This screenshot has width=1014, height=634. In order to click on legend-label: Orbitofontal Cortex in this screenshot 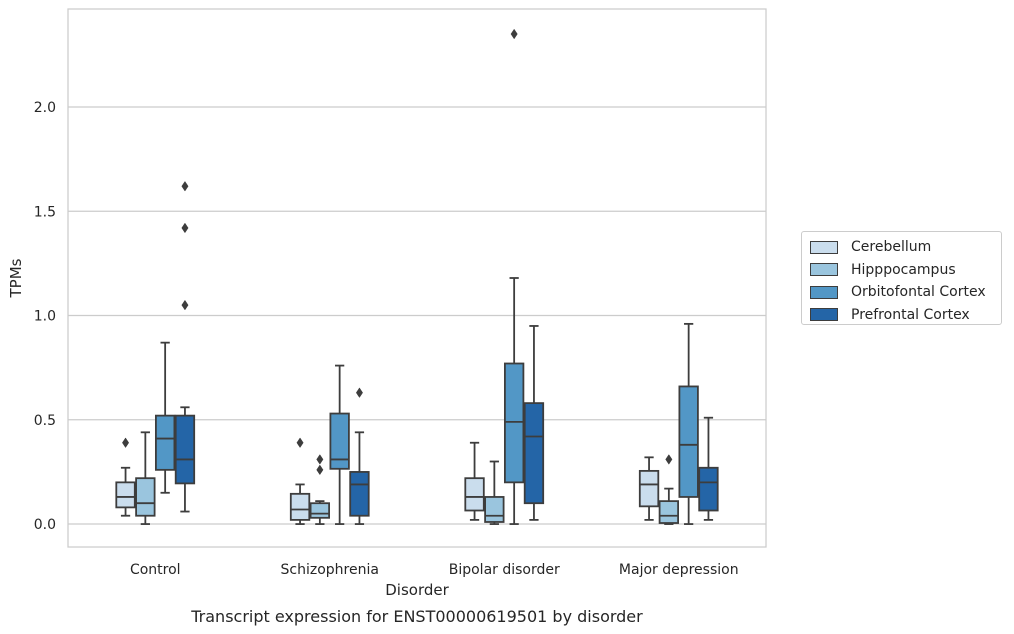, I will do `click(918, 292)`.